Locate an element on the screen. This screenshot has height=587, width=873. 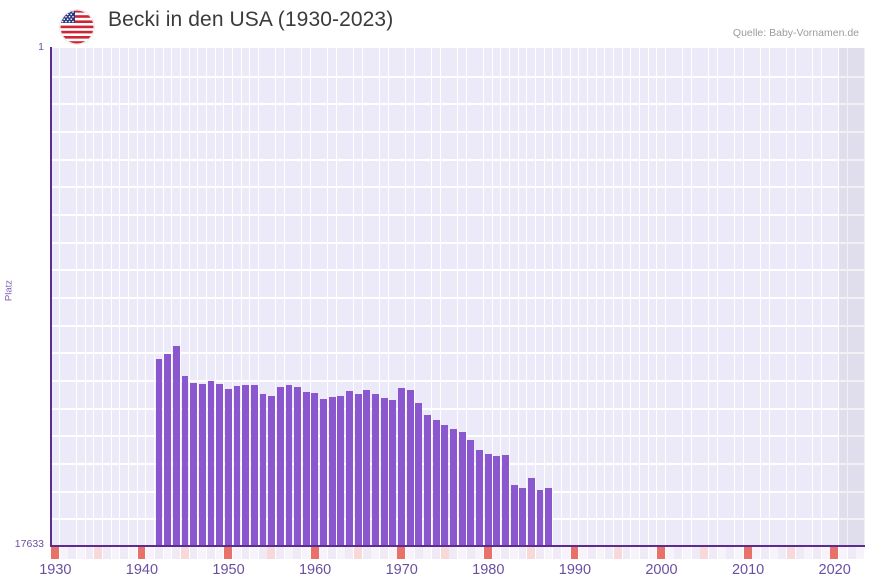
us-flag-icon is located at coordinates (77, 27).